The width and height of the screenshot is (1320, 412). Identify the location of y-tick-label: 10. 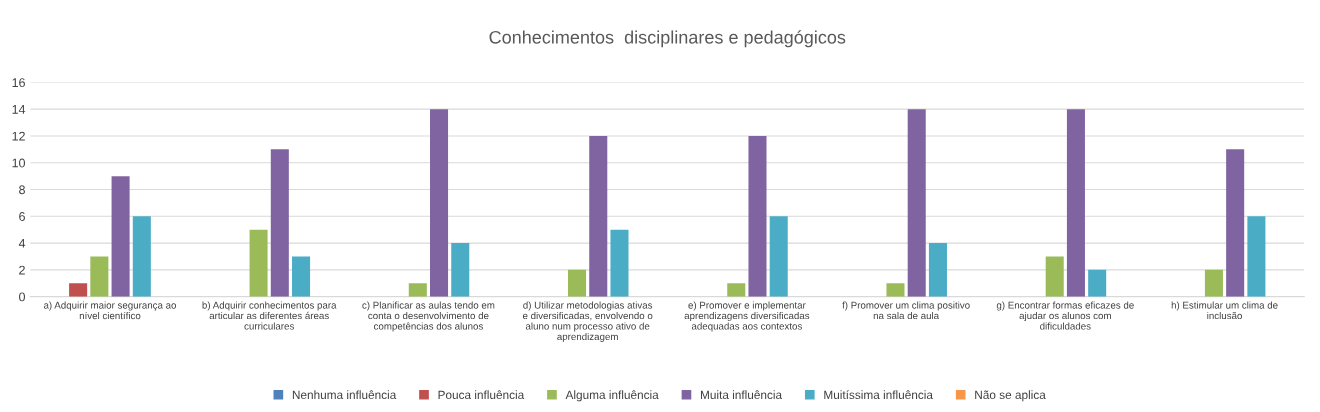
(19, 163).